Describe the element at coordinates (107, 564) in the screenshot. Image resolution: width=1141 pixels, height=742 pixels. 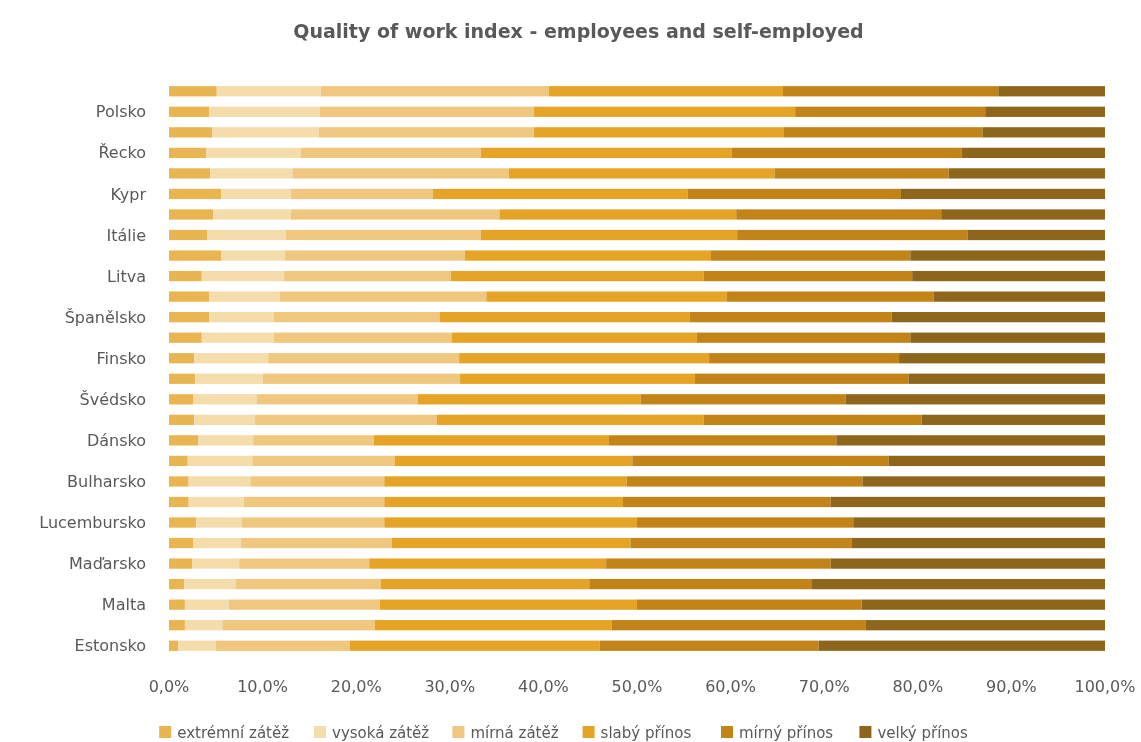
I see `y-tick-label: Maďarsko` at that location.